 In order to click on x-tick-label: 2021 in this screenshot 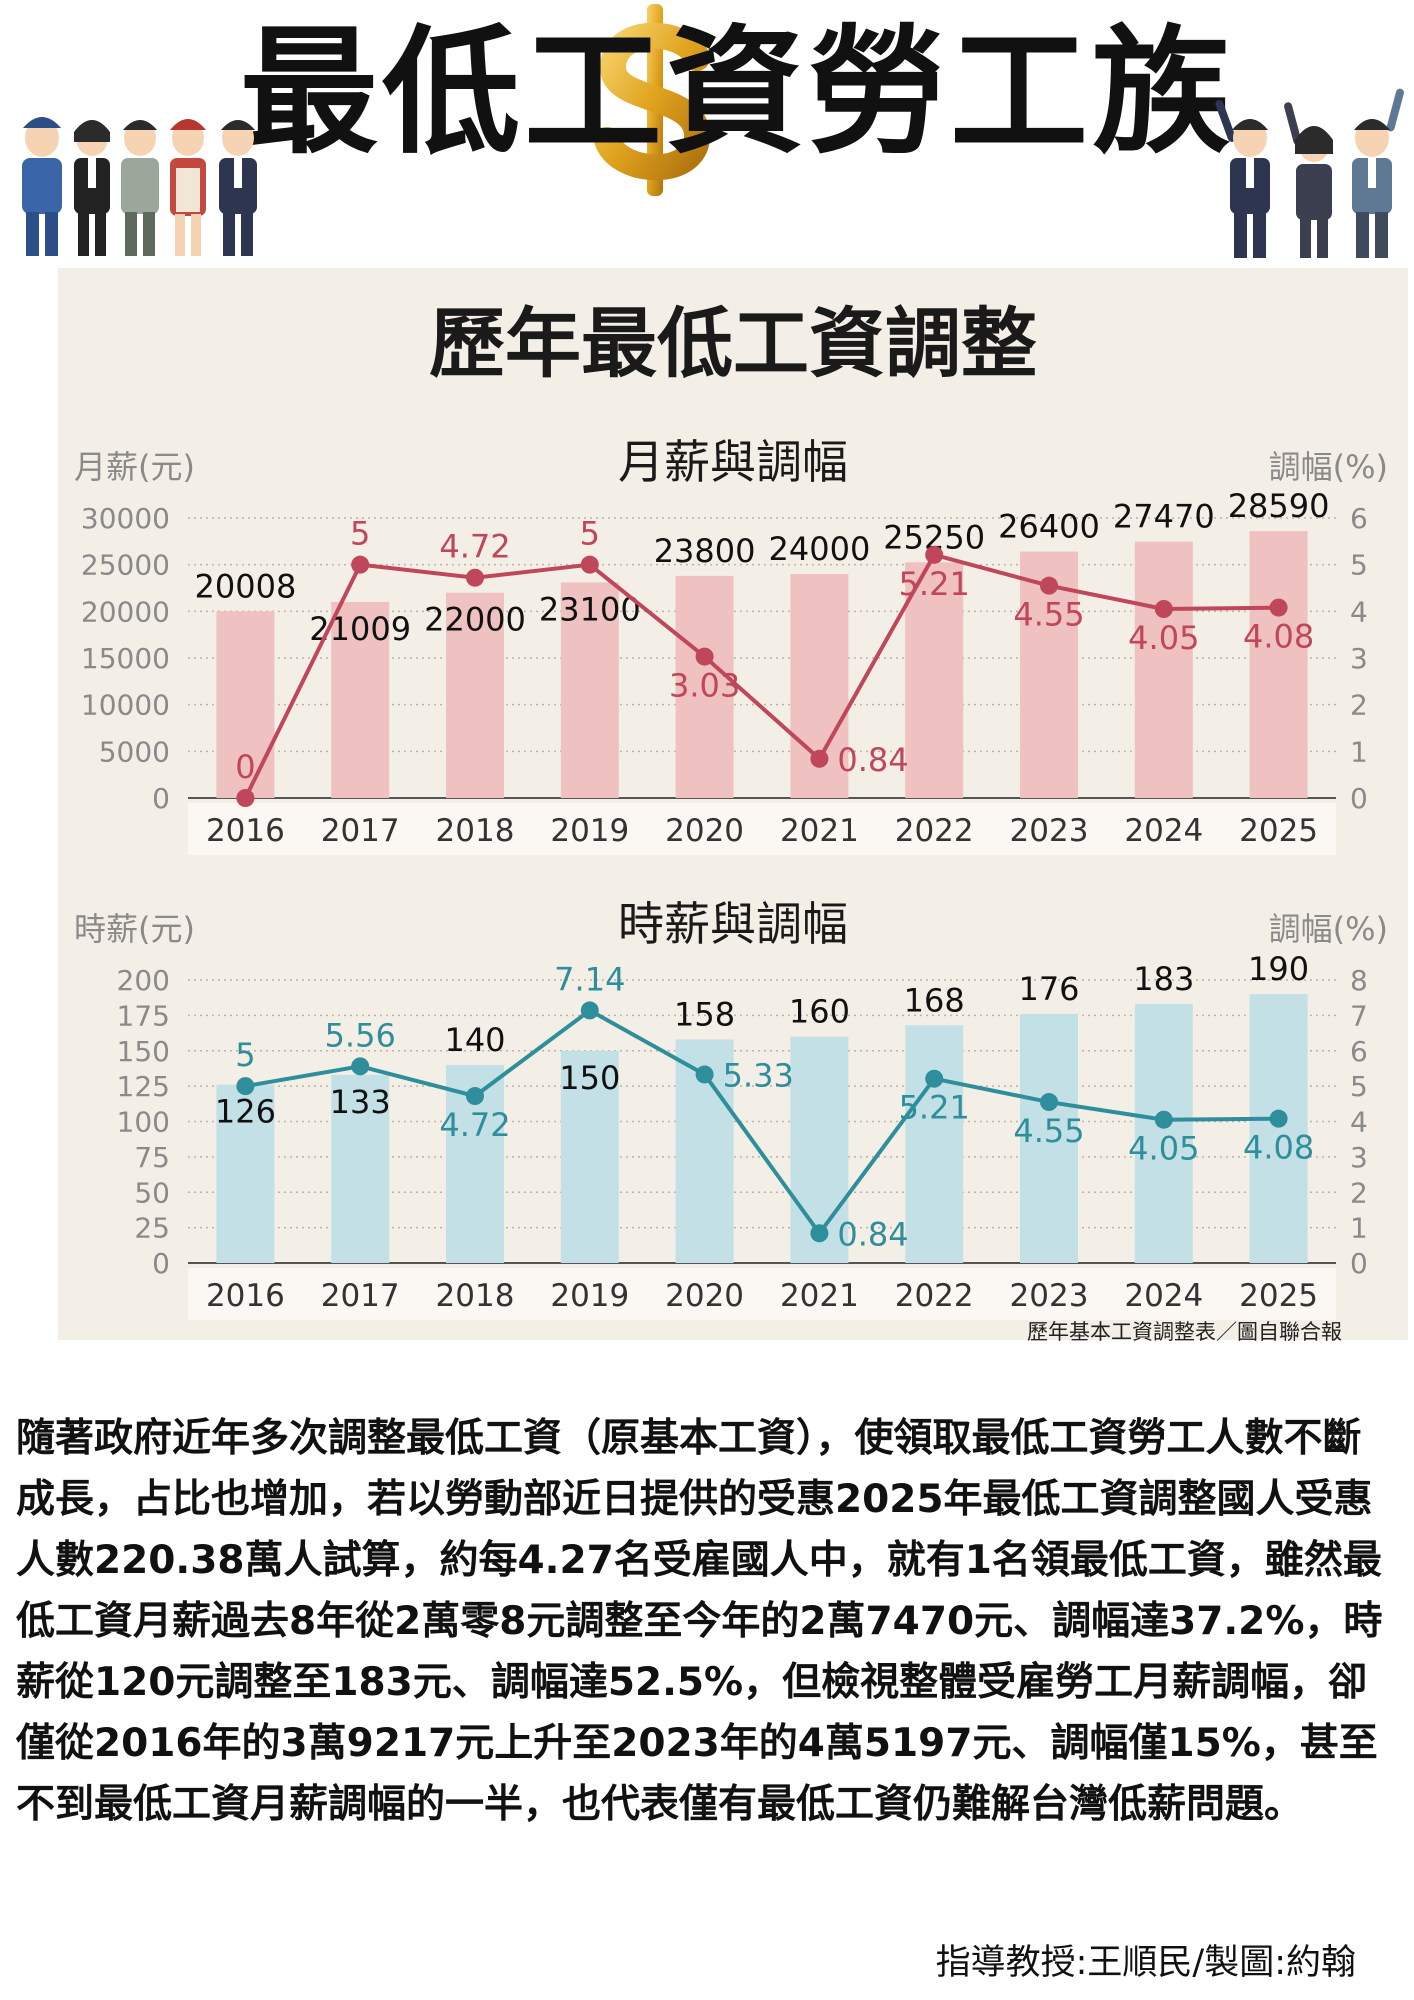, I will do `click(819, 831)`.